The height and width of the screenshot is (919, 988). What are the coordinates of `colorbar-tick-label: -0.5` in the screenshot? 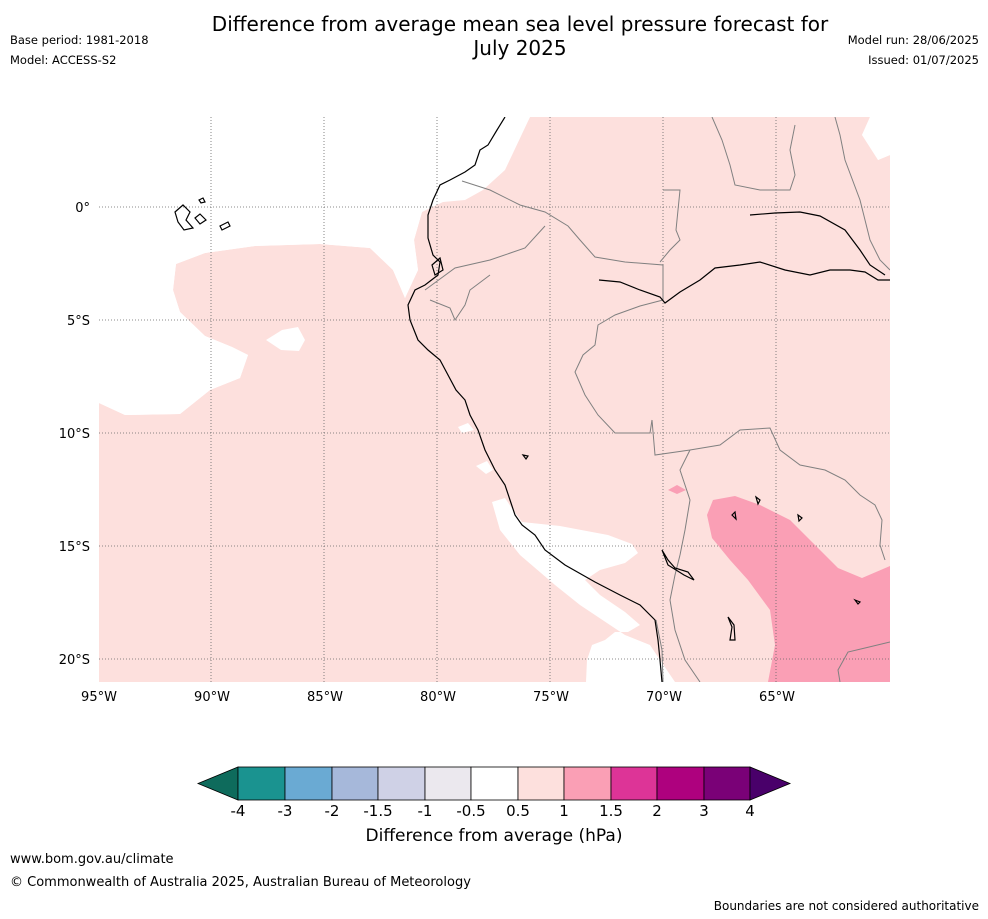 It's located at (470, 811).